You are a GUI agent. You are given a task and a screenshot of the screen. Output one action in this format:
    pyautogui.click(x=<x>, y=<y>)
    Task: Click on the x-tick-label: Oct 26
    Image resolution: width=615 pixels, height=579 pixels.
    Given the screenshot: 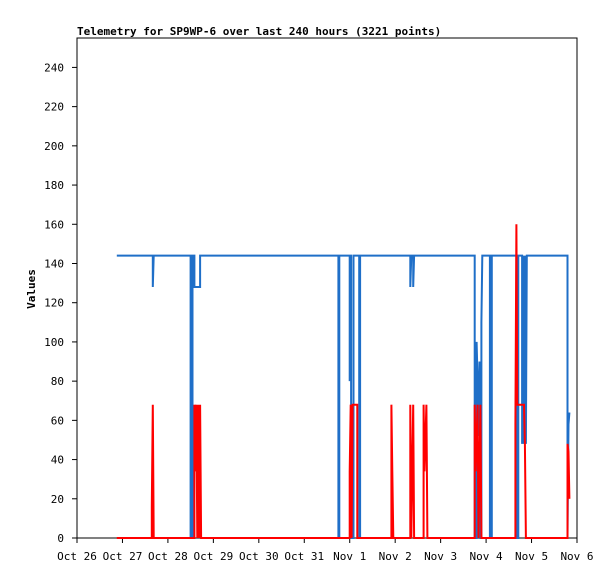 What is the action you would take?
    pyautogui.click(x=77, y=556)
    